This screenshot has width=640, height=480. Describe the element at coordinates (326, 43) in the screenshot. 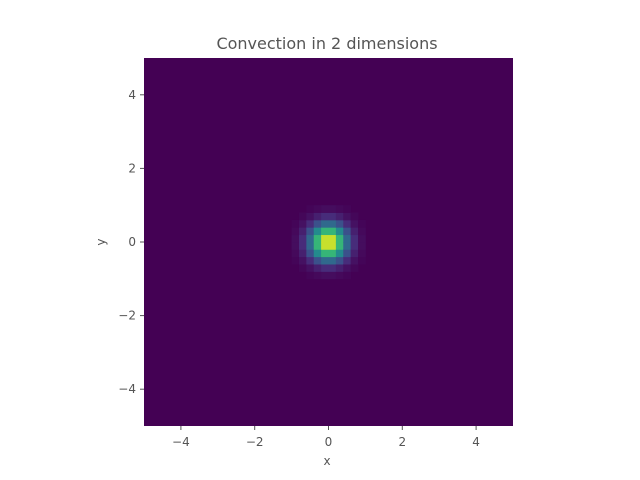

I see `chart-title: Convection in 2 dimensions` at that location.